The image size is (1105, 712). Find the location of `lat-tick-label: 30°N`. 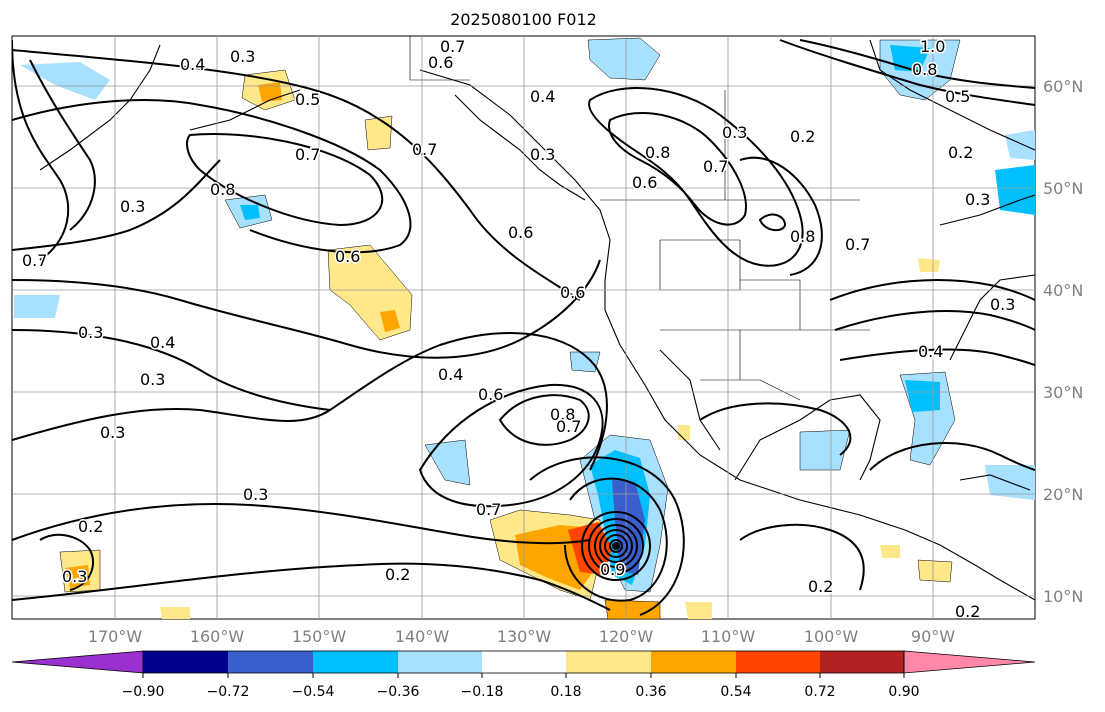

lat-tick-label: 30°N is located at coordinates (1063, 392).